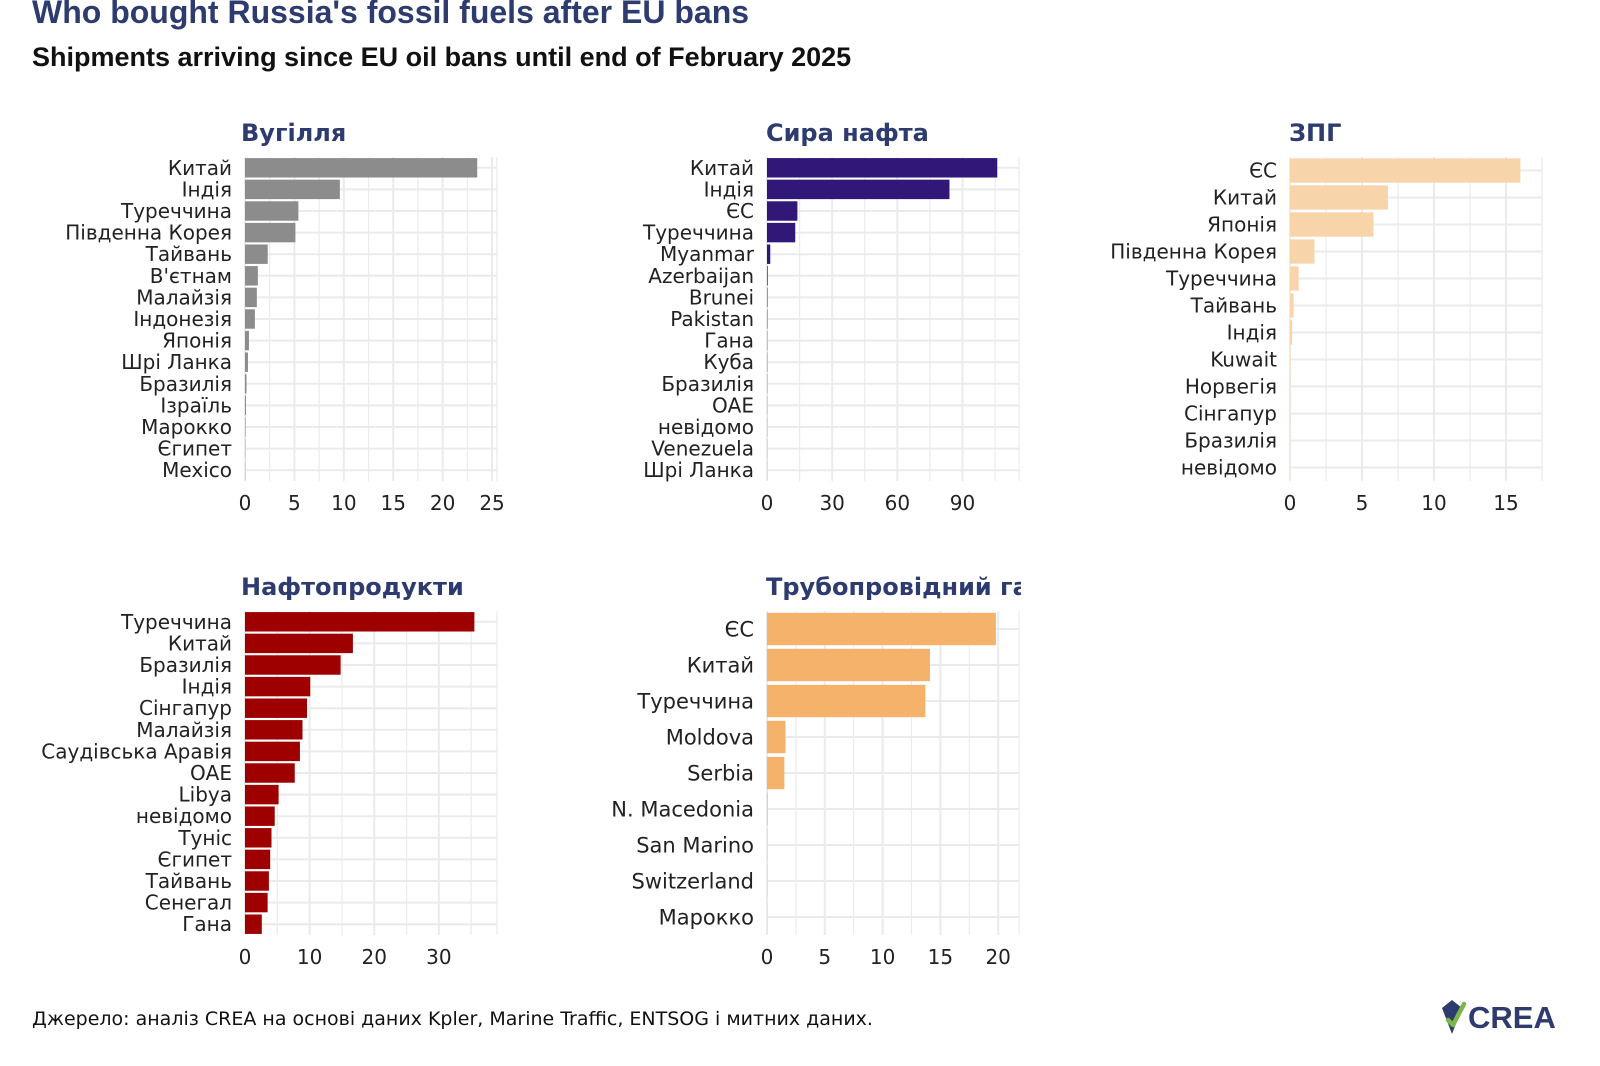 The width and height of the screenshot is (1600, 1066). I want to click on category-label: Марокко, so click(706, 917).